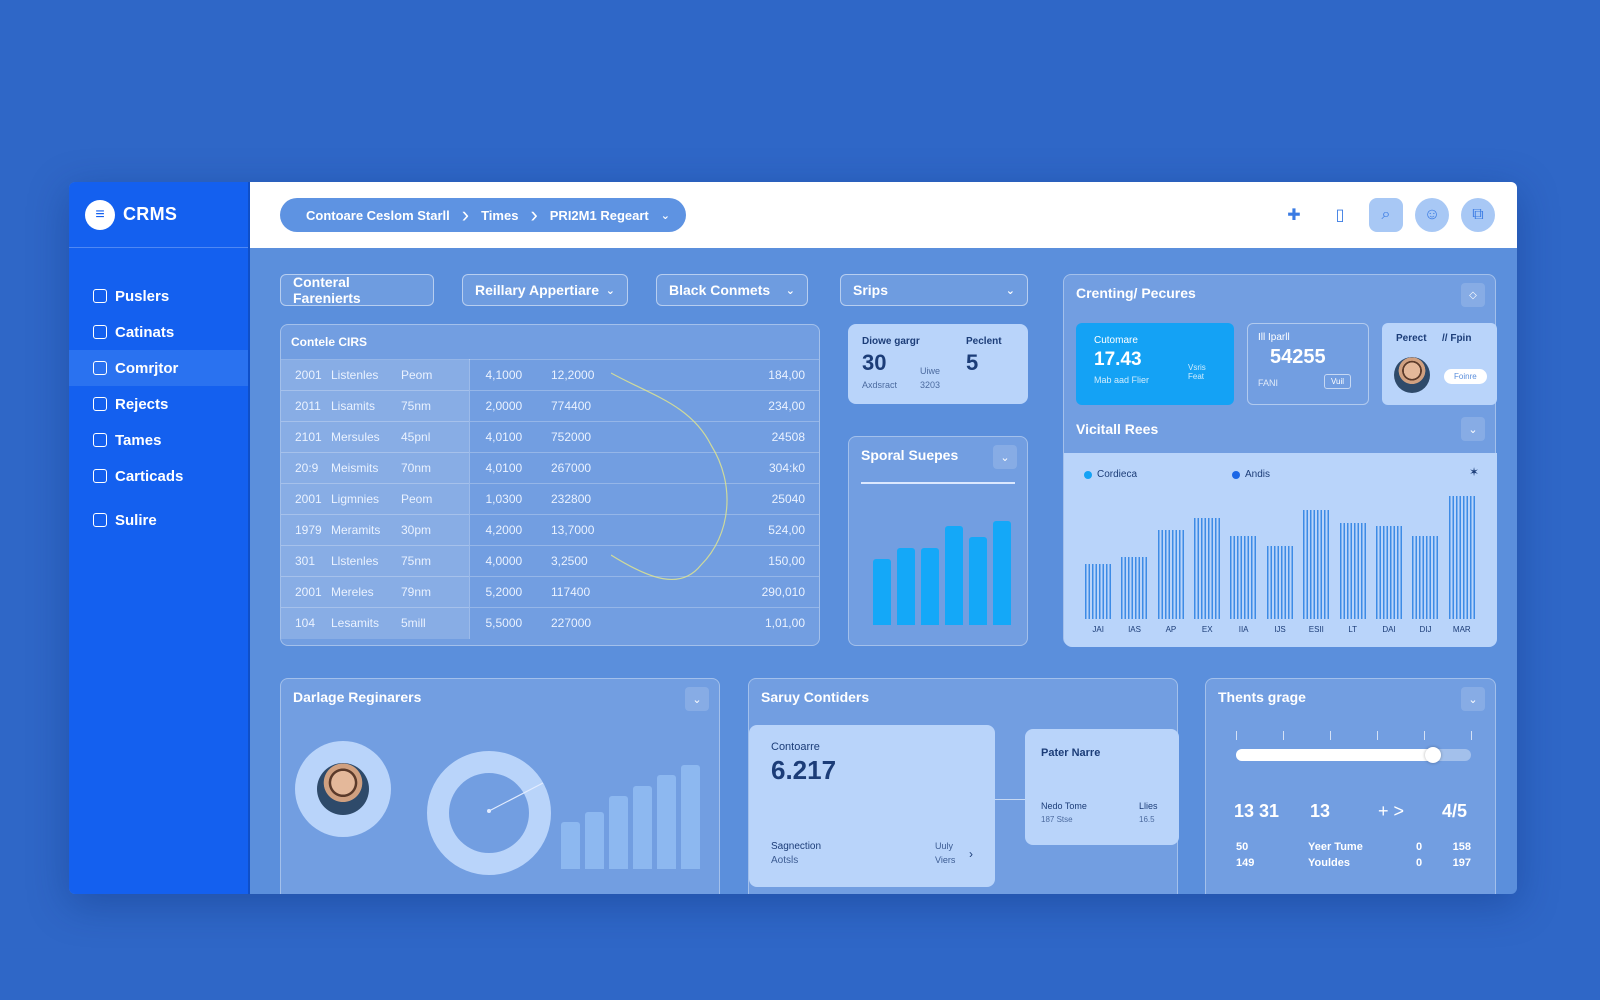  I want to click on settings-icon: ◇, so click(1473, 295).